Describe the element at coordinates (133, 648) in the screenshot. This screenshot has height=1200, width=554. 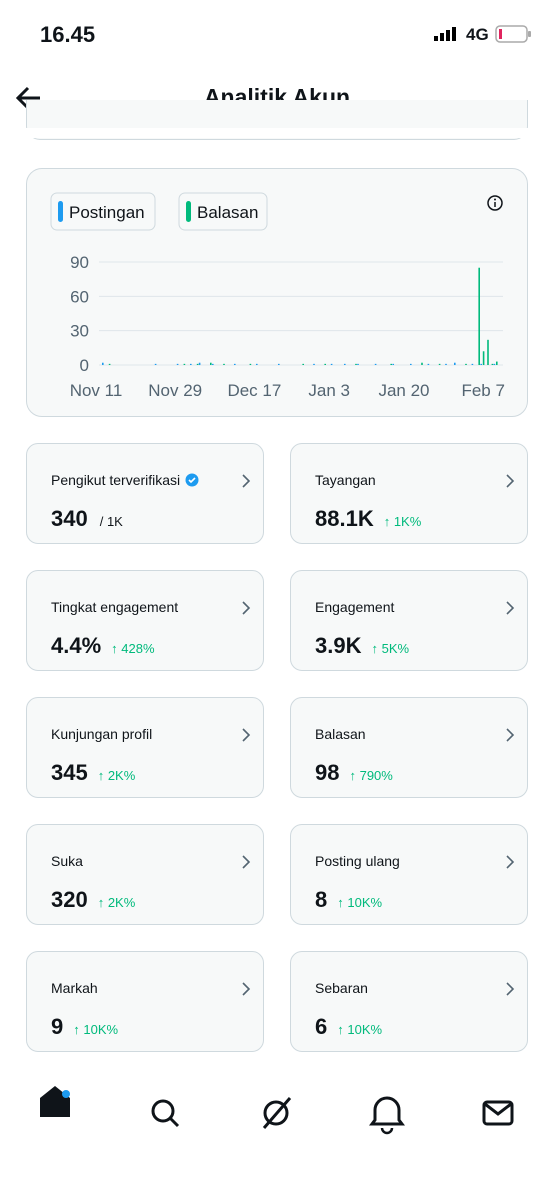
I see `metric-change: ↑ 428%` at that location.